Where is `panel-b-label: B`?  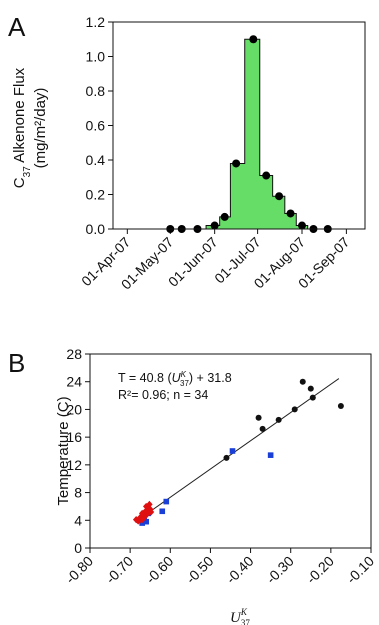
panel-b-label: B is located at coordinates (16, 363).